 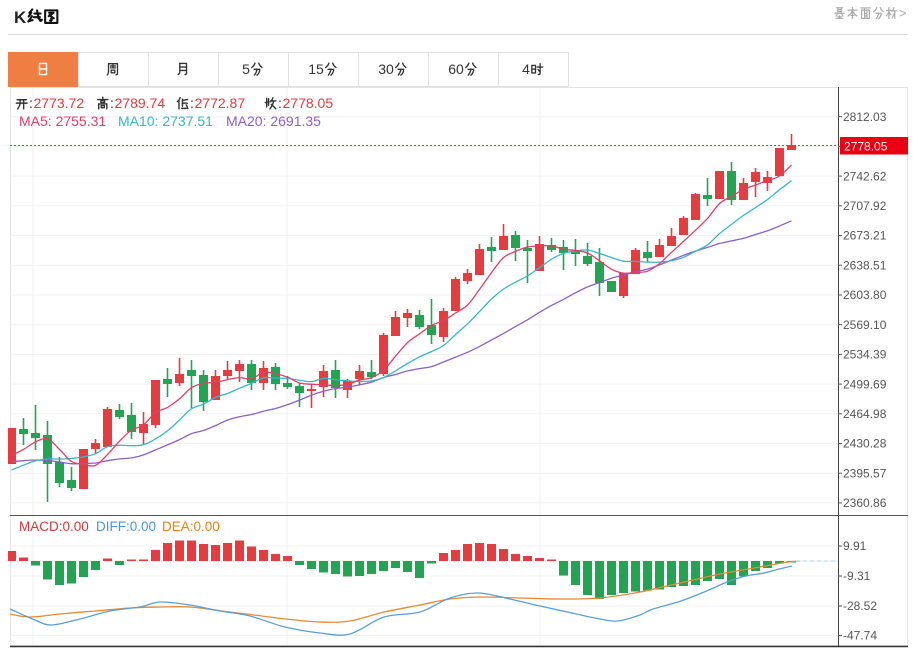 I want to click on svg-text: 2395.57, so click(x=865, y=473).